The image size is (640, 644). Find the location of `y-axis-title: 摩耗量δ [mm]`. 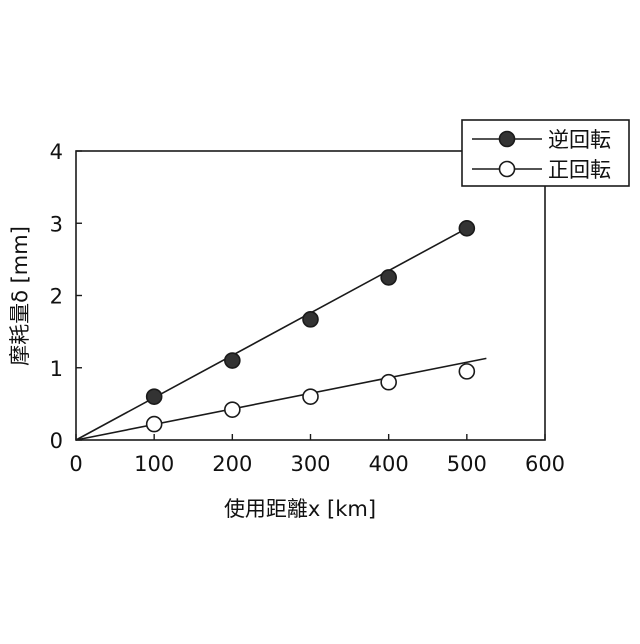

y-axis-title: 摩耗量δ [mm] is located at coordinates (20, 296).